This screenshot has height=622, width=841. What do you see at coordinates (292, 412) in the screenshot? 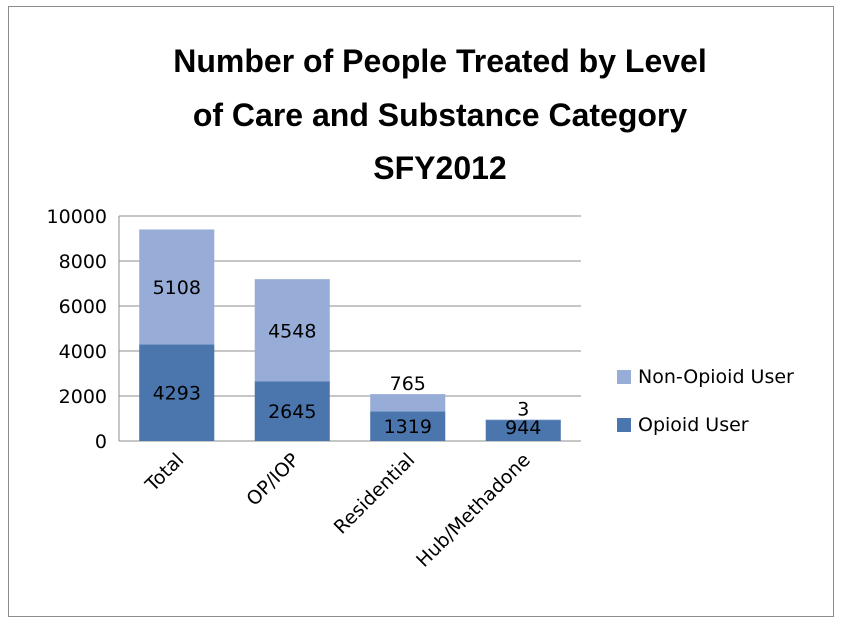
I see `data-label: 2645` at bounding box center [292, 412].